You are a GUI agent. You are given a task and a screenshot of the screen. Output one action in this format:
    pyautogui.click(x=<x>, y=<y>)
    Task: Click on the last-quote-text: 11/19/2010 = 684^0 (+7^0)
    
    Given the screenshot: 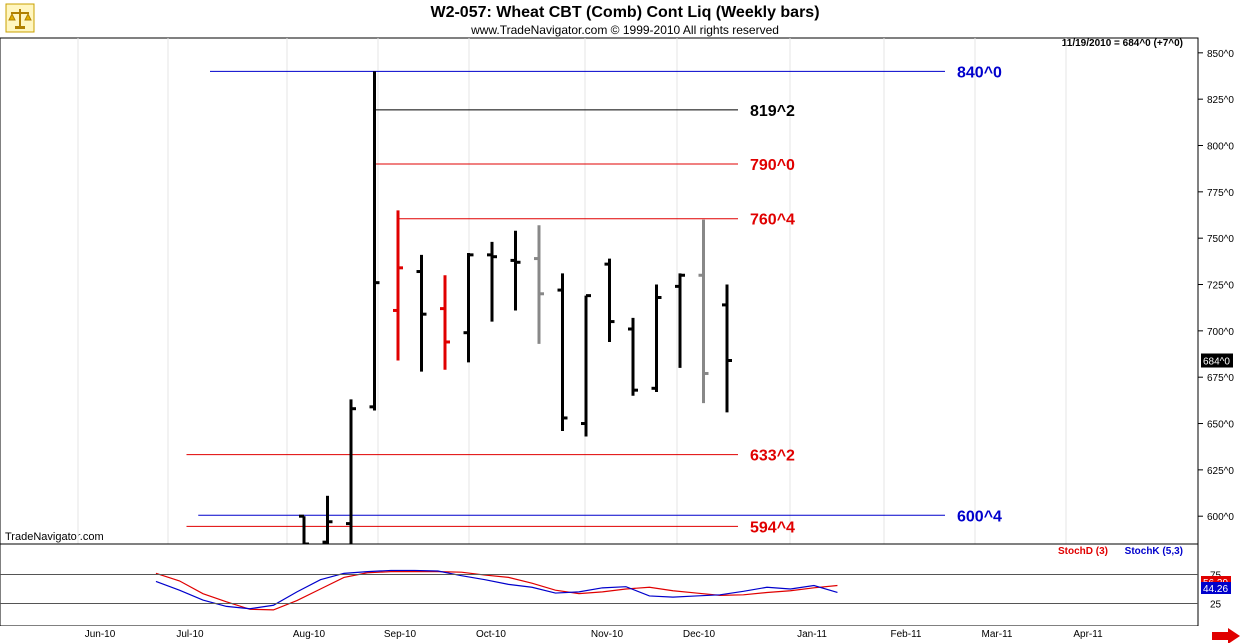 What is the action you would take?
    pyautogui.click(x=1122, y=43)
    